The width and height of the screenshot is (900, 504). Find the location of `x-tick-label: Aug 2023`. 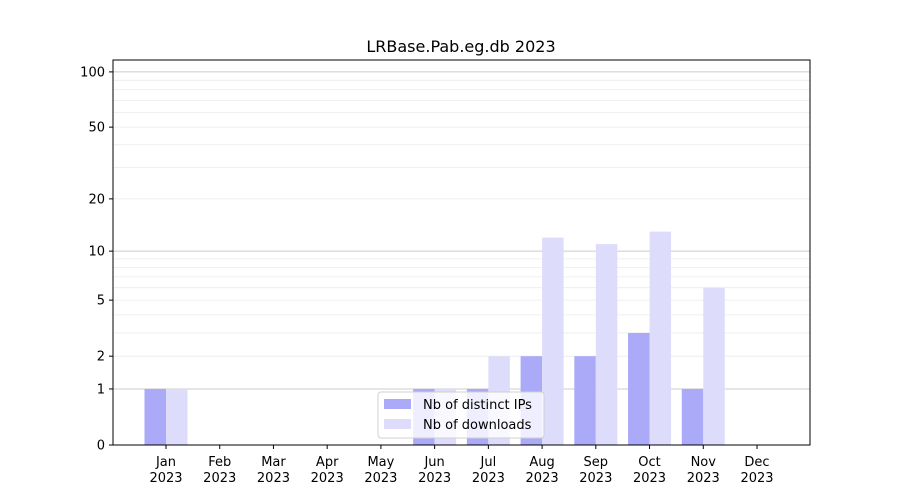

x-tick-label: Aug 2023 is located at coordinates (542, 470).